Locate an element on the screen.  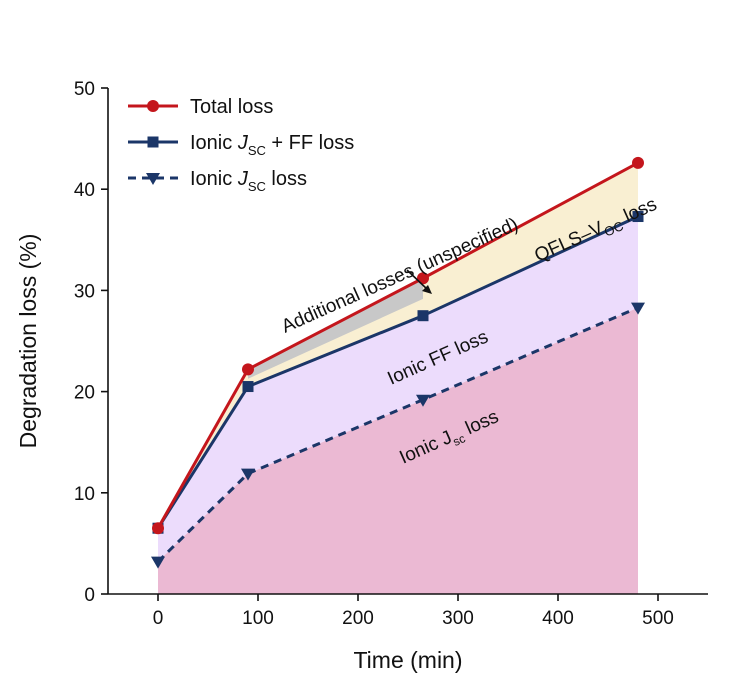
x-axis-title: Time (min) is located at coordinates (407, 660).